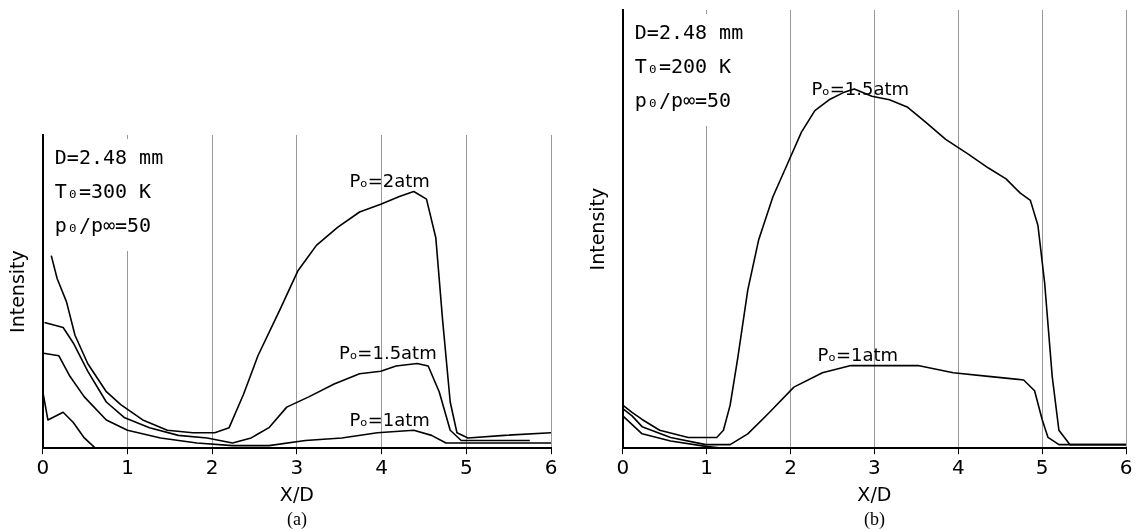  I want to click on text: T₀=200 K, so click(683, 66).